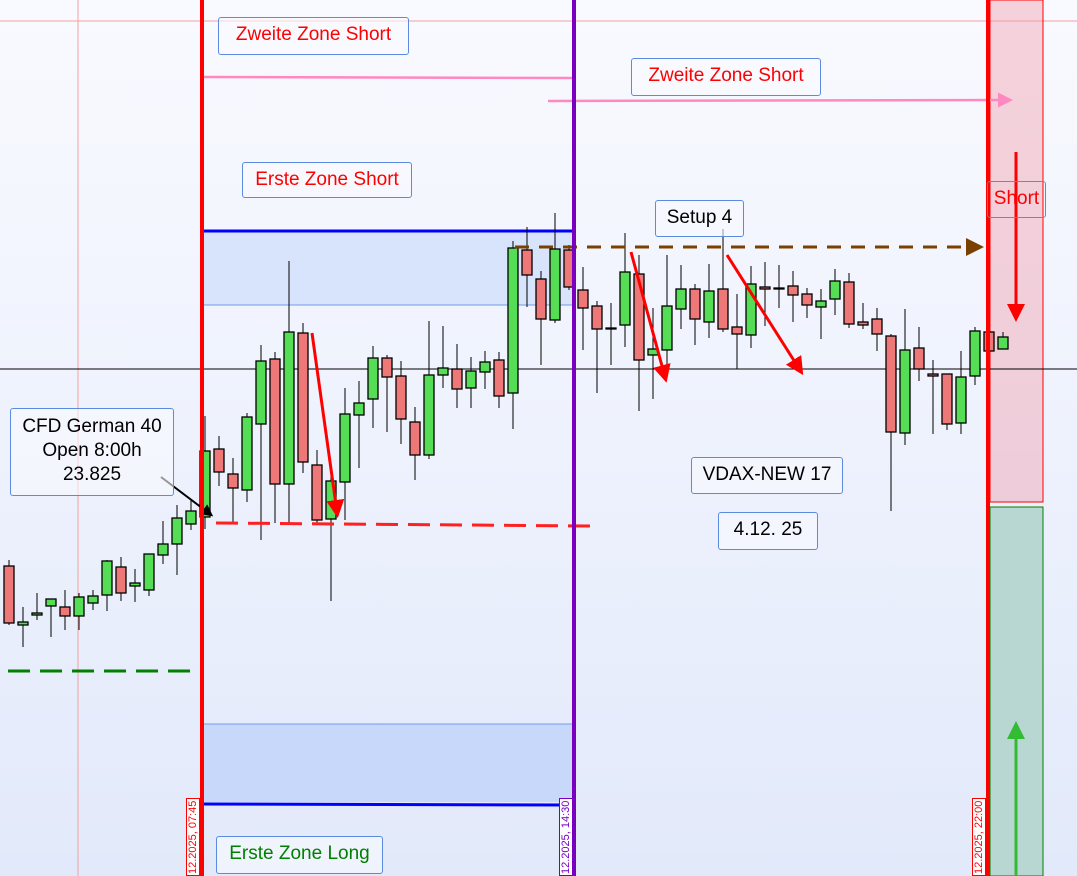 The image size is (1077, 876). Describe the element at coordinates (403, 524) in the screenshot. I see `open-level-line` at that location.